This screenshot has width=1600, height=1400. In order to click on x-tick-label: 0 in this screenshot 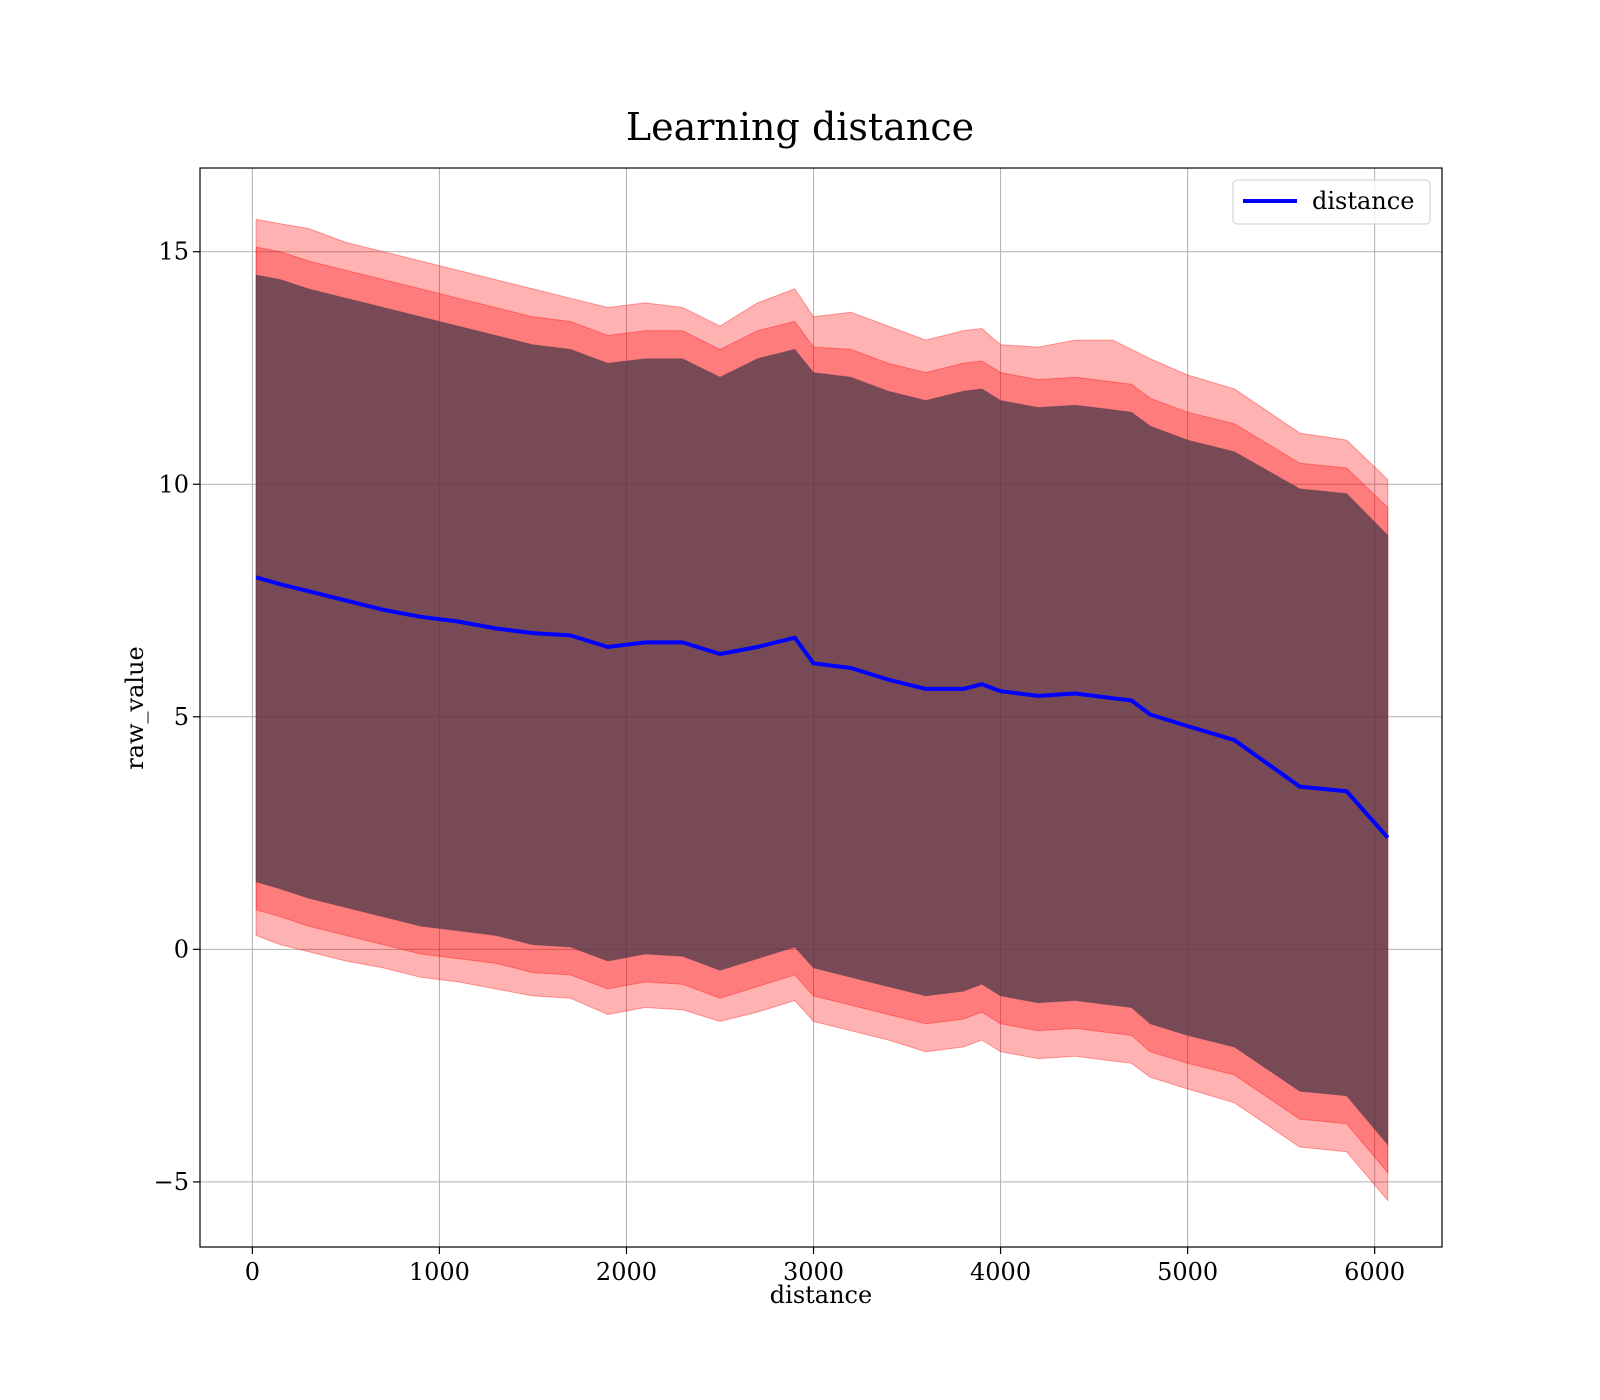, I will do `click(252, 1272)`.